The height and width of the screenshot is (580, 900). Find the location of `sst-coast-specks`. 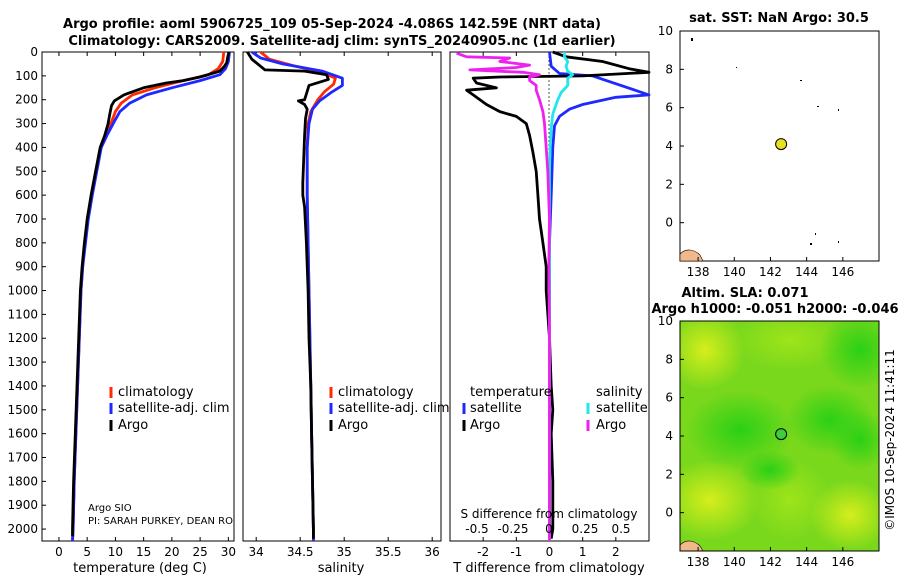

sst-coast-specks is located at coordinates (765, 141).